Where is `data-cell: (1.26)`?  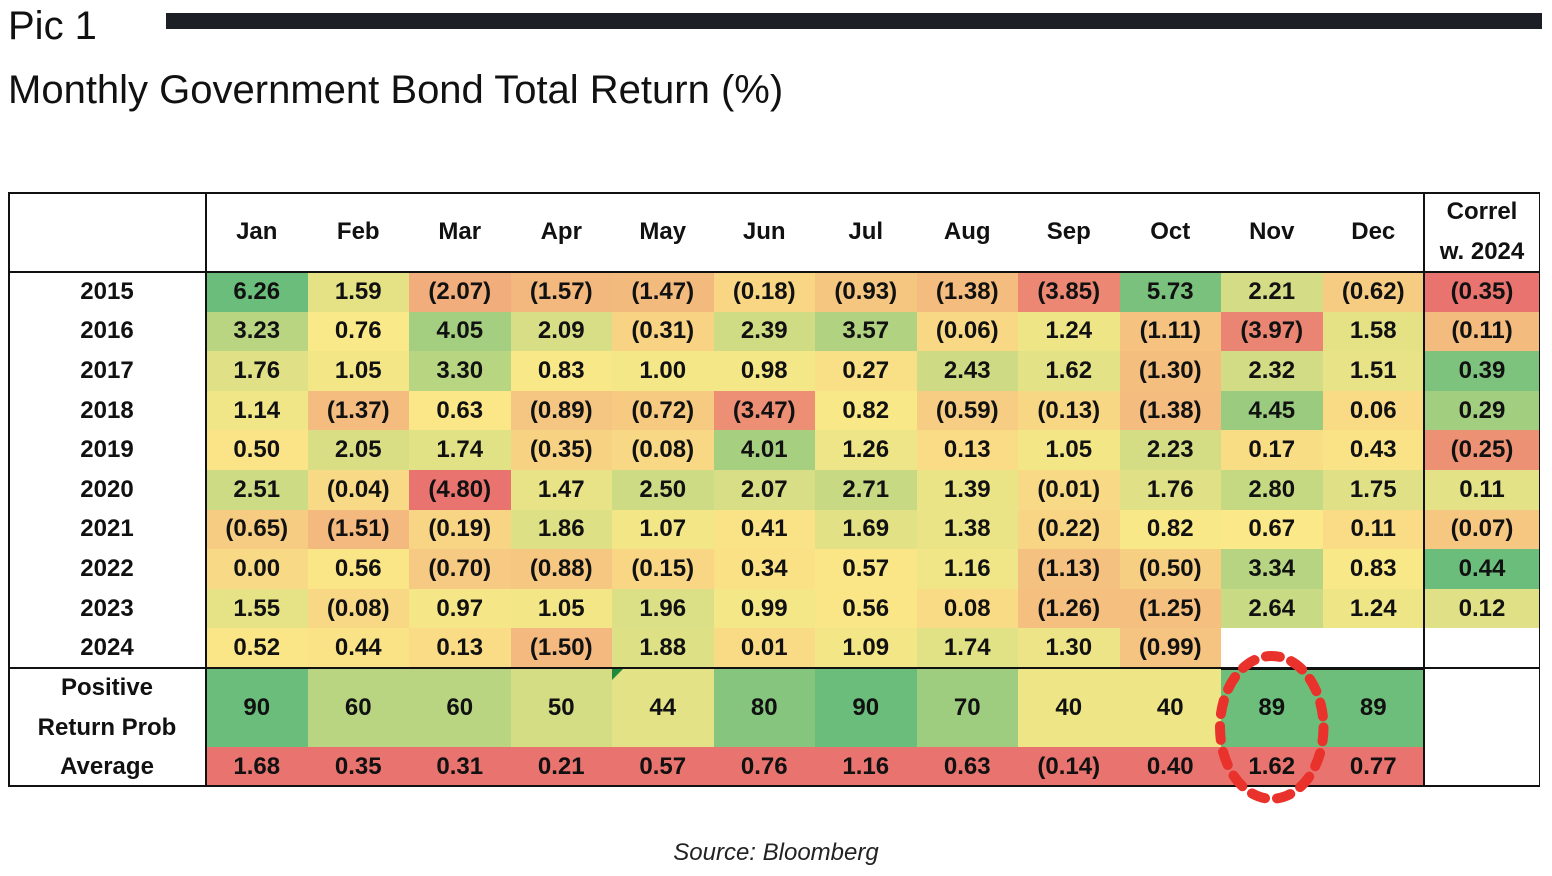
data-cell: (1.26) is located at coordinates (1069, 608).